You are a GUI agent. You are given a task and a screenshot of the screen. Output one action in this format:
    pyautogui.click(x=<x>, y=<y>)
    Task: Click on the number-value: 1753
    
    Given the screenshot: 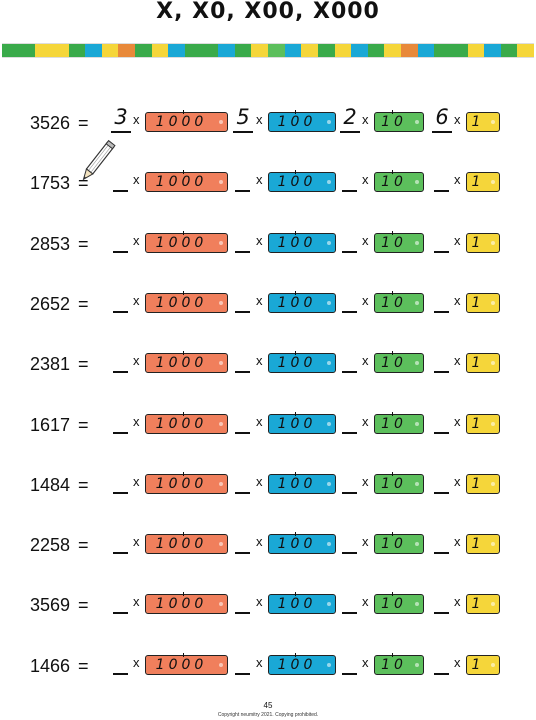 What is the action you would take?
    pyautogui.click(x=50, y=183)
    